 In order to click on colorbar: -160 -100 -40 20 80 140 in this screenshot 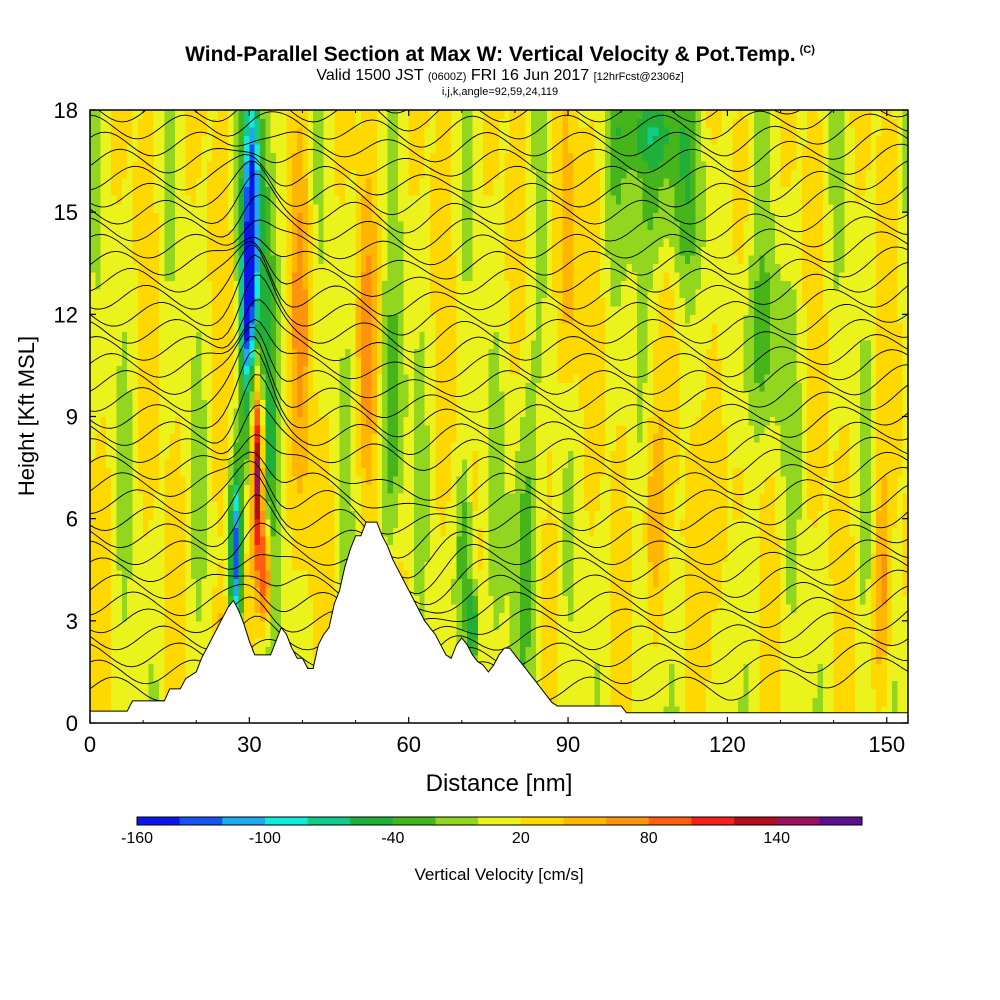, I will do `click(492, 831)`.